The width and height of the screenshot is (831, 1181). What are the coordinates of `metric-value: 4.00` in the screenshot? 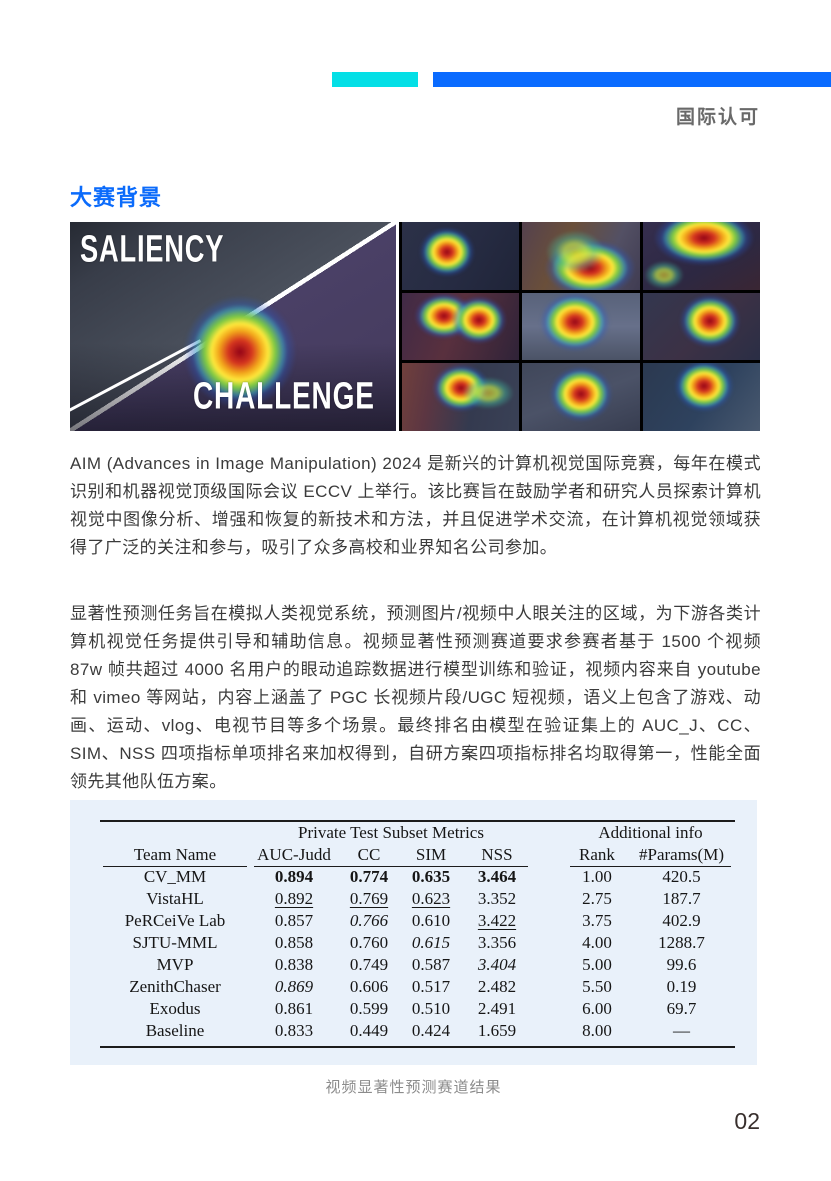 It's located at (597, 942).